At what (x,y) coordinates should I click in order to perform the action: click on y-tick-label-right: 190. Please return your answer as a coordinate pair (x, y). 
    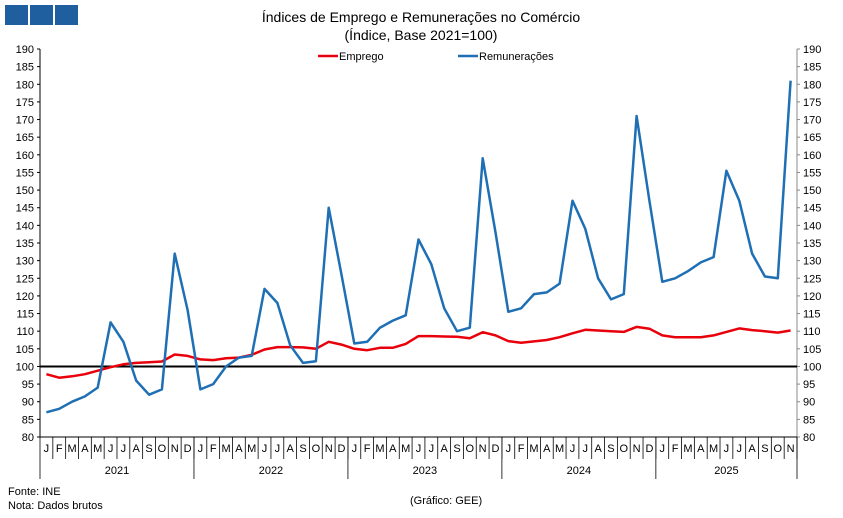
    Looking at the image, I should click on (812, 50).